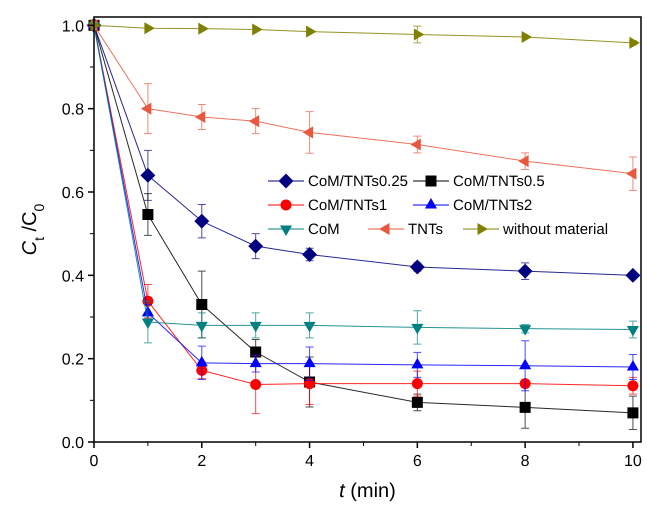 The height and width of the screenshot is (511, 647). I want to click on legend-label: CoM, so click(324, 229).